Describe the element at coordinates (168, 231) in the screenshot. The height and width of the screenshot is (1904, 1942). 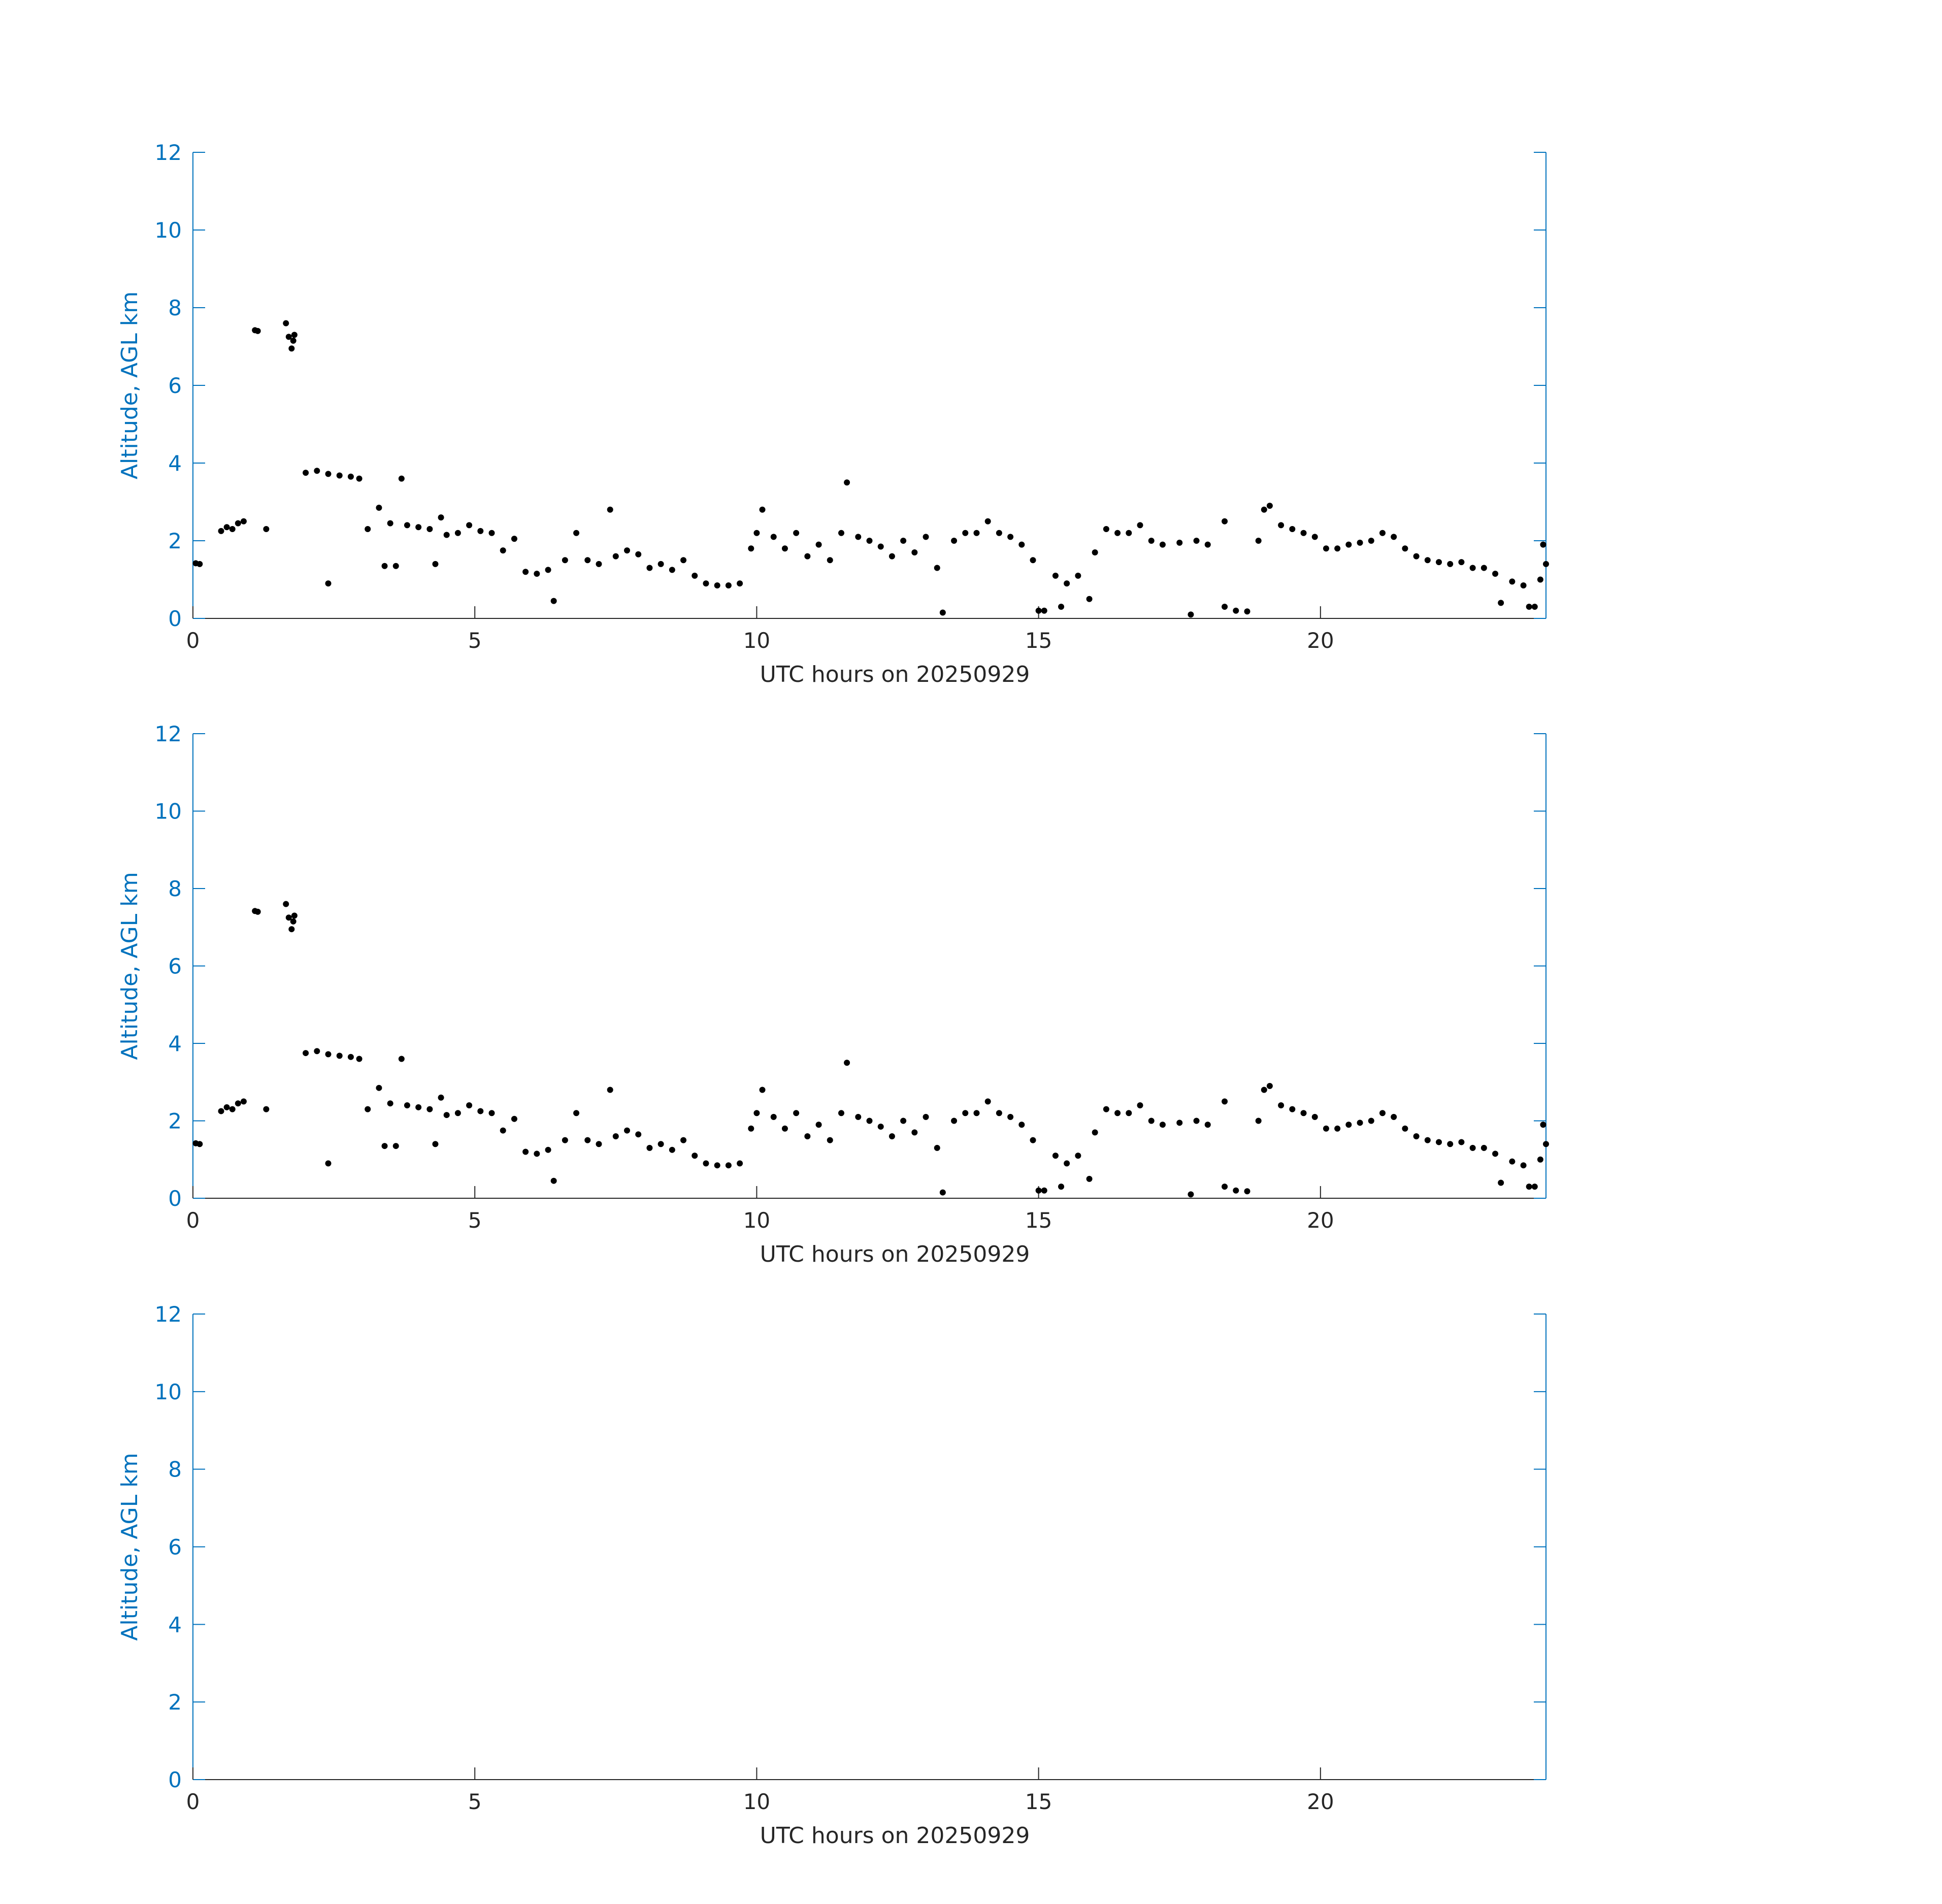
I see `y-tick-label: 10` at that location.